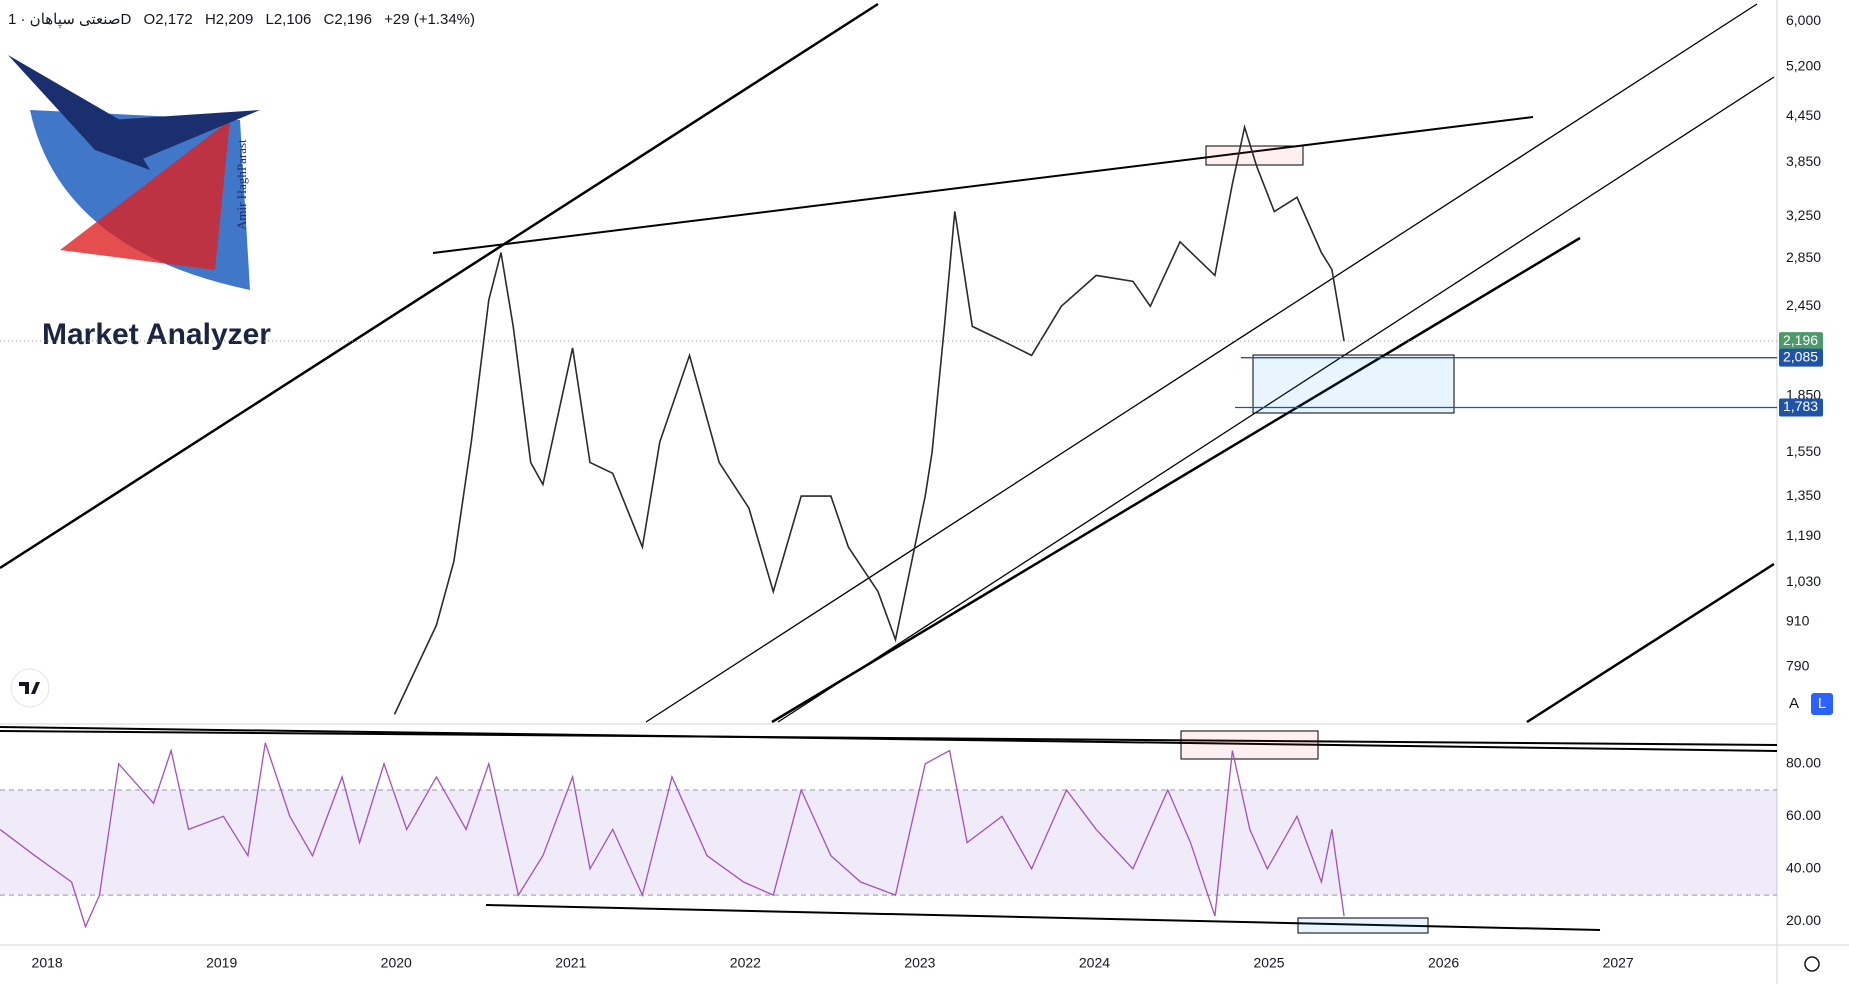 This screenshot has width=1849, height=984. What do you see at coordinates (1803, 161) in the screenshot?
I see `y-tick-label: 3,850` at bounding box center [1803, 161].